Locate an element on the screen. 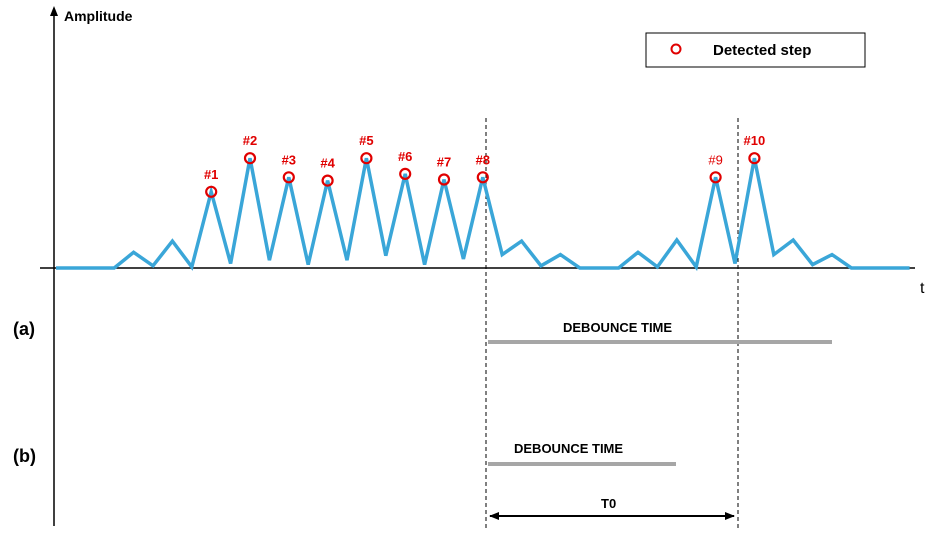 The image size is (926, 535). t0-label: T0 is located at coordinates (608, 503).